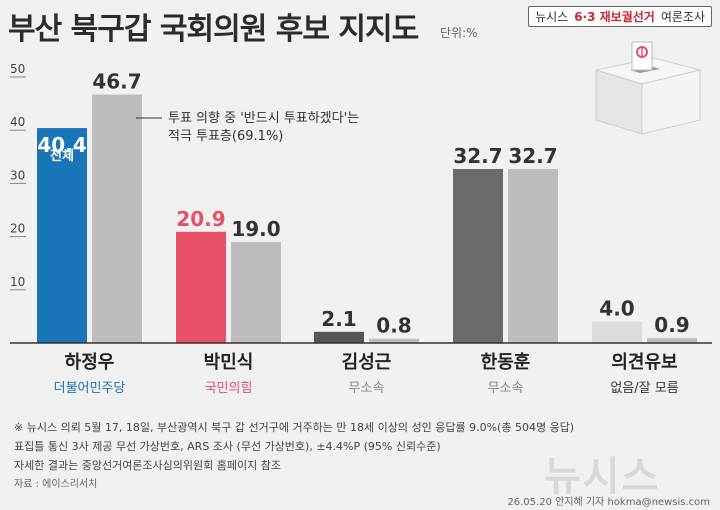  What do you see at coordinates (367, 362) in the screenshot?
I see `candidate-name: 김성근` at bounding box center [367, 362].